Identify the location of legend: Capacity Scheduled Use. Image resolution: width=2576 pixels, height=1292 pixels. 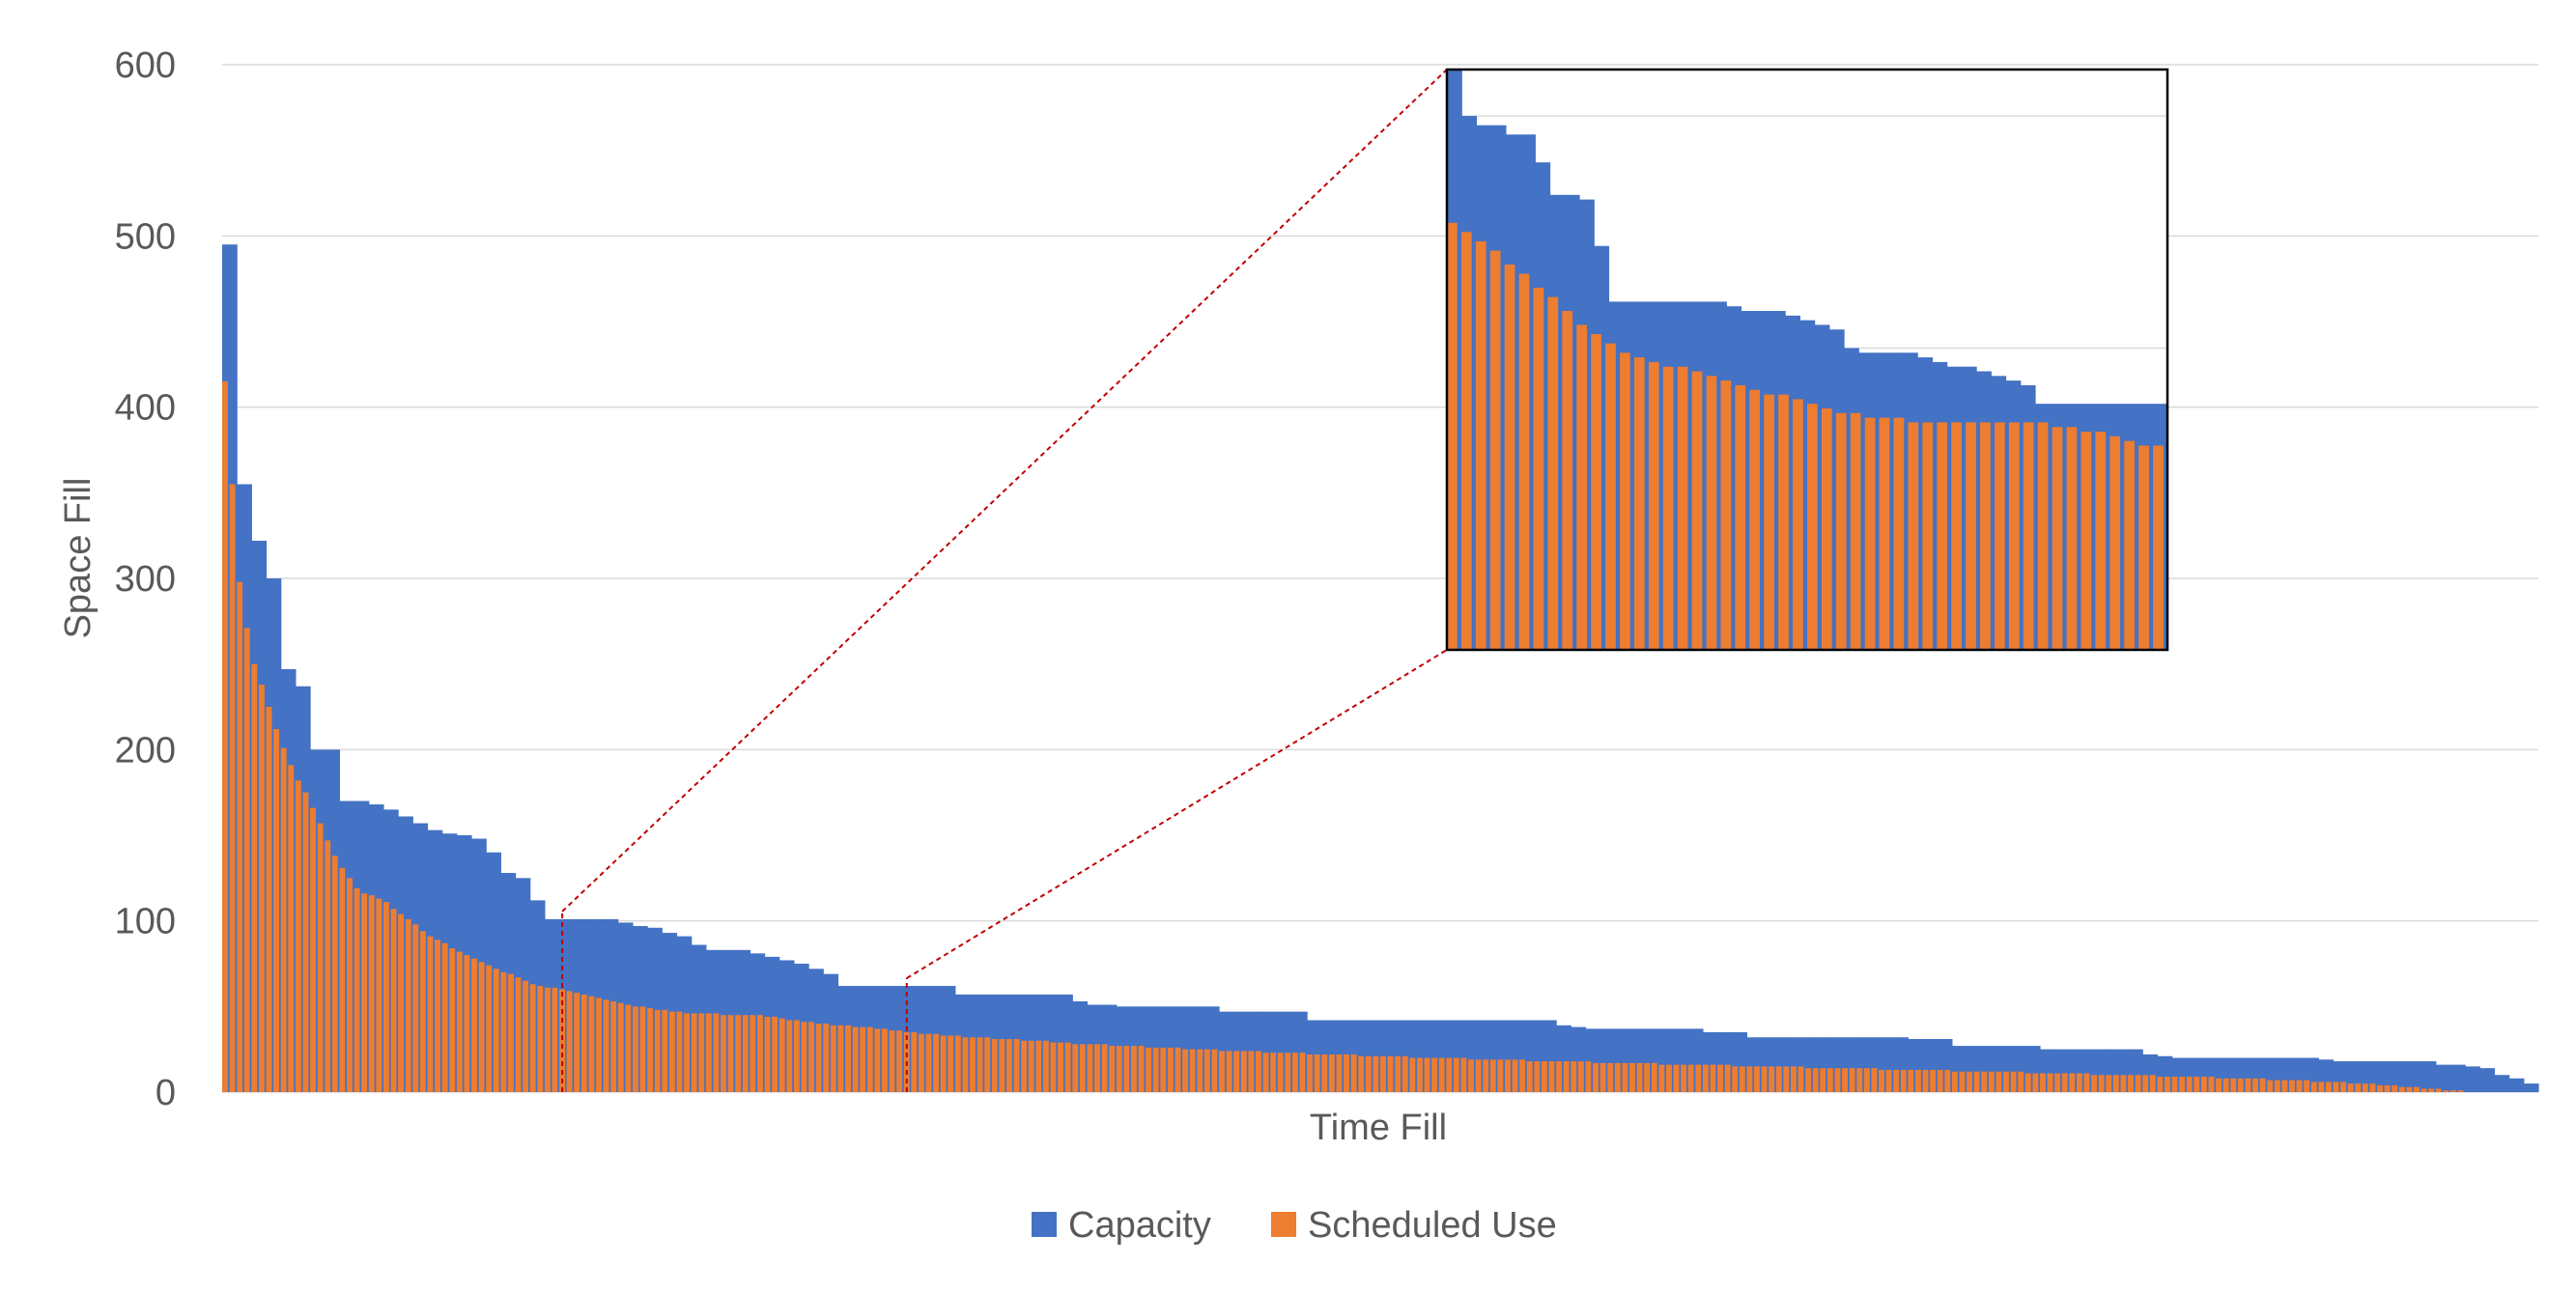
(1294, 1225).